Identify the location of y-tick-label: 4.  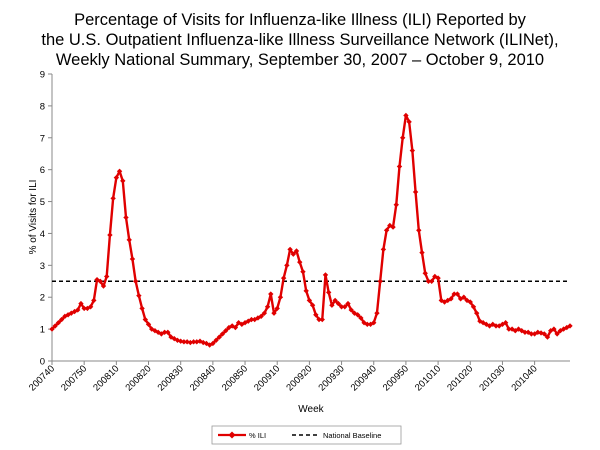
(42, 234).